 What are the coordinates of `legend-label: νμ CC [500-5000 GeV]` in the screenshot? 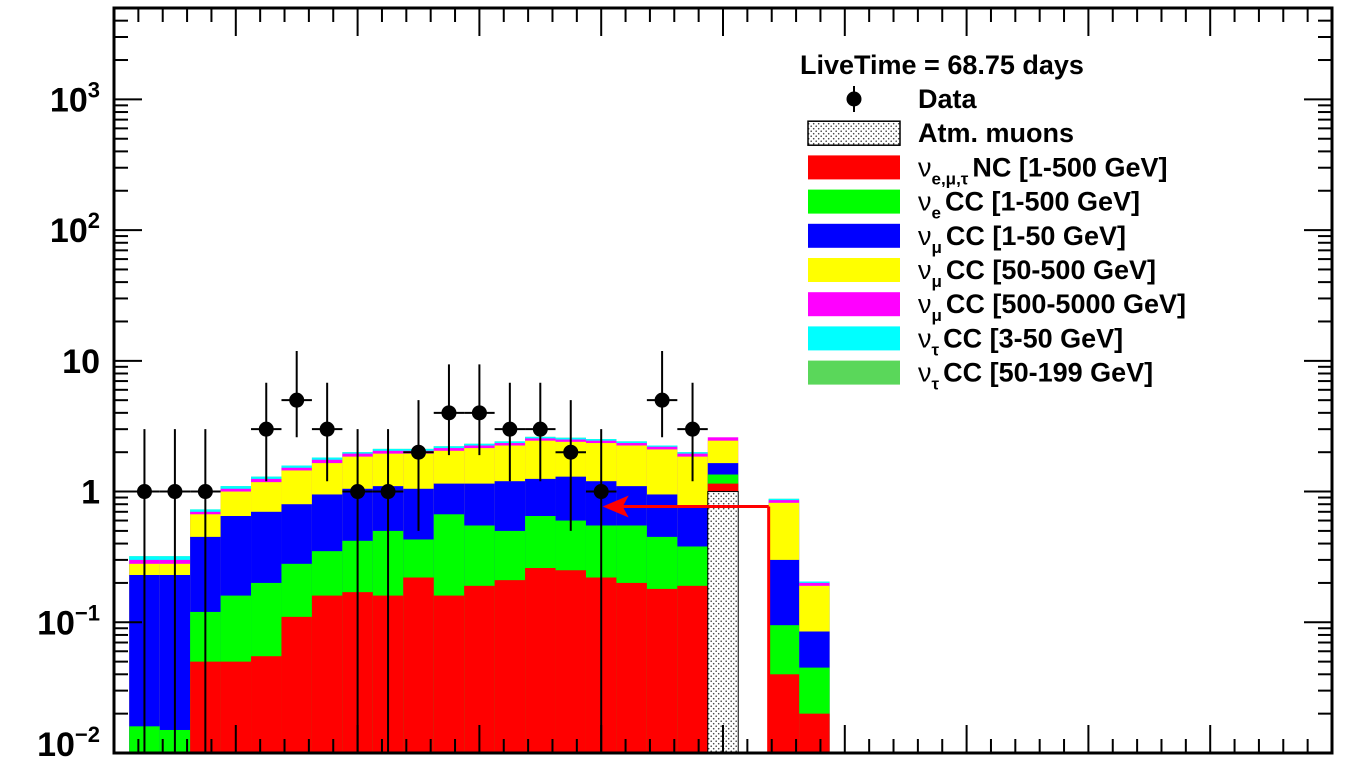 It's located at (1052, 307).